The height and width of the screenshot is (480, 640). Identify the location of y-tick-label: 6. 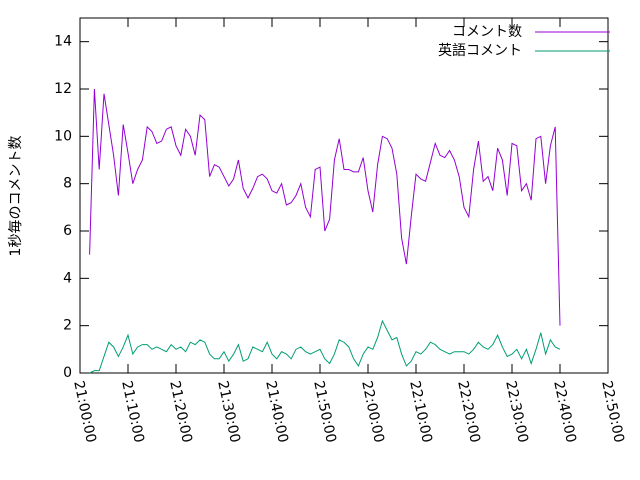
(67, 231).